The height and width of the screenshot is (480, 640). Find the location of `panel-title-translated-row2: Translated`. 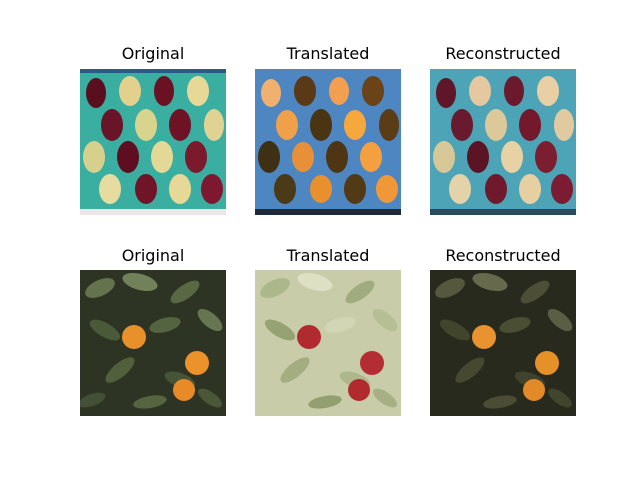

panel-title-translated-row2: Translated is located at coordinates (328, 255).